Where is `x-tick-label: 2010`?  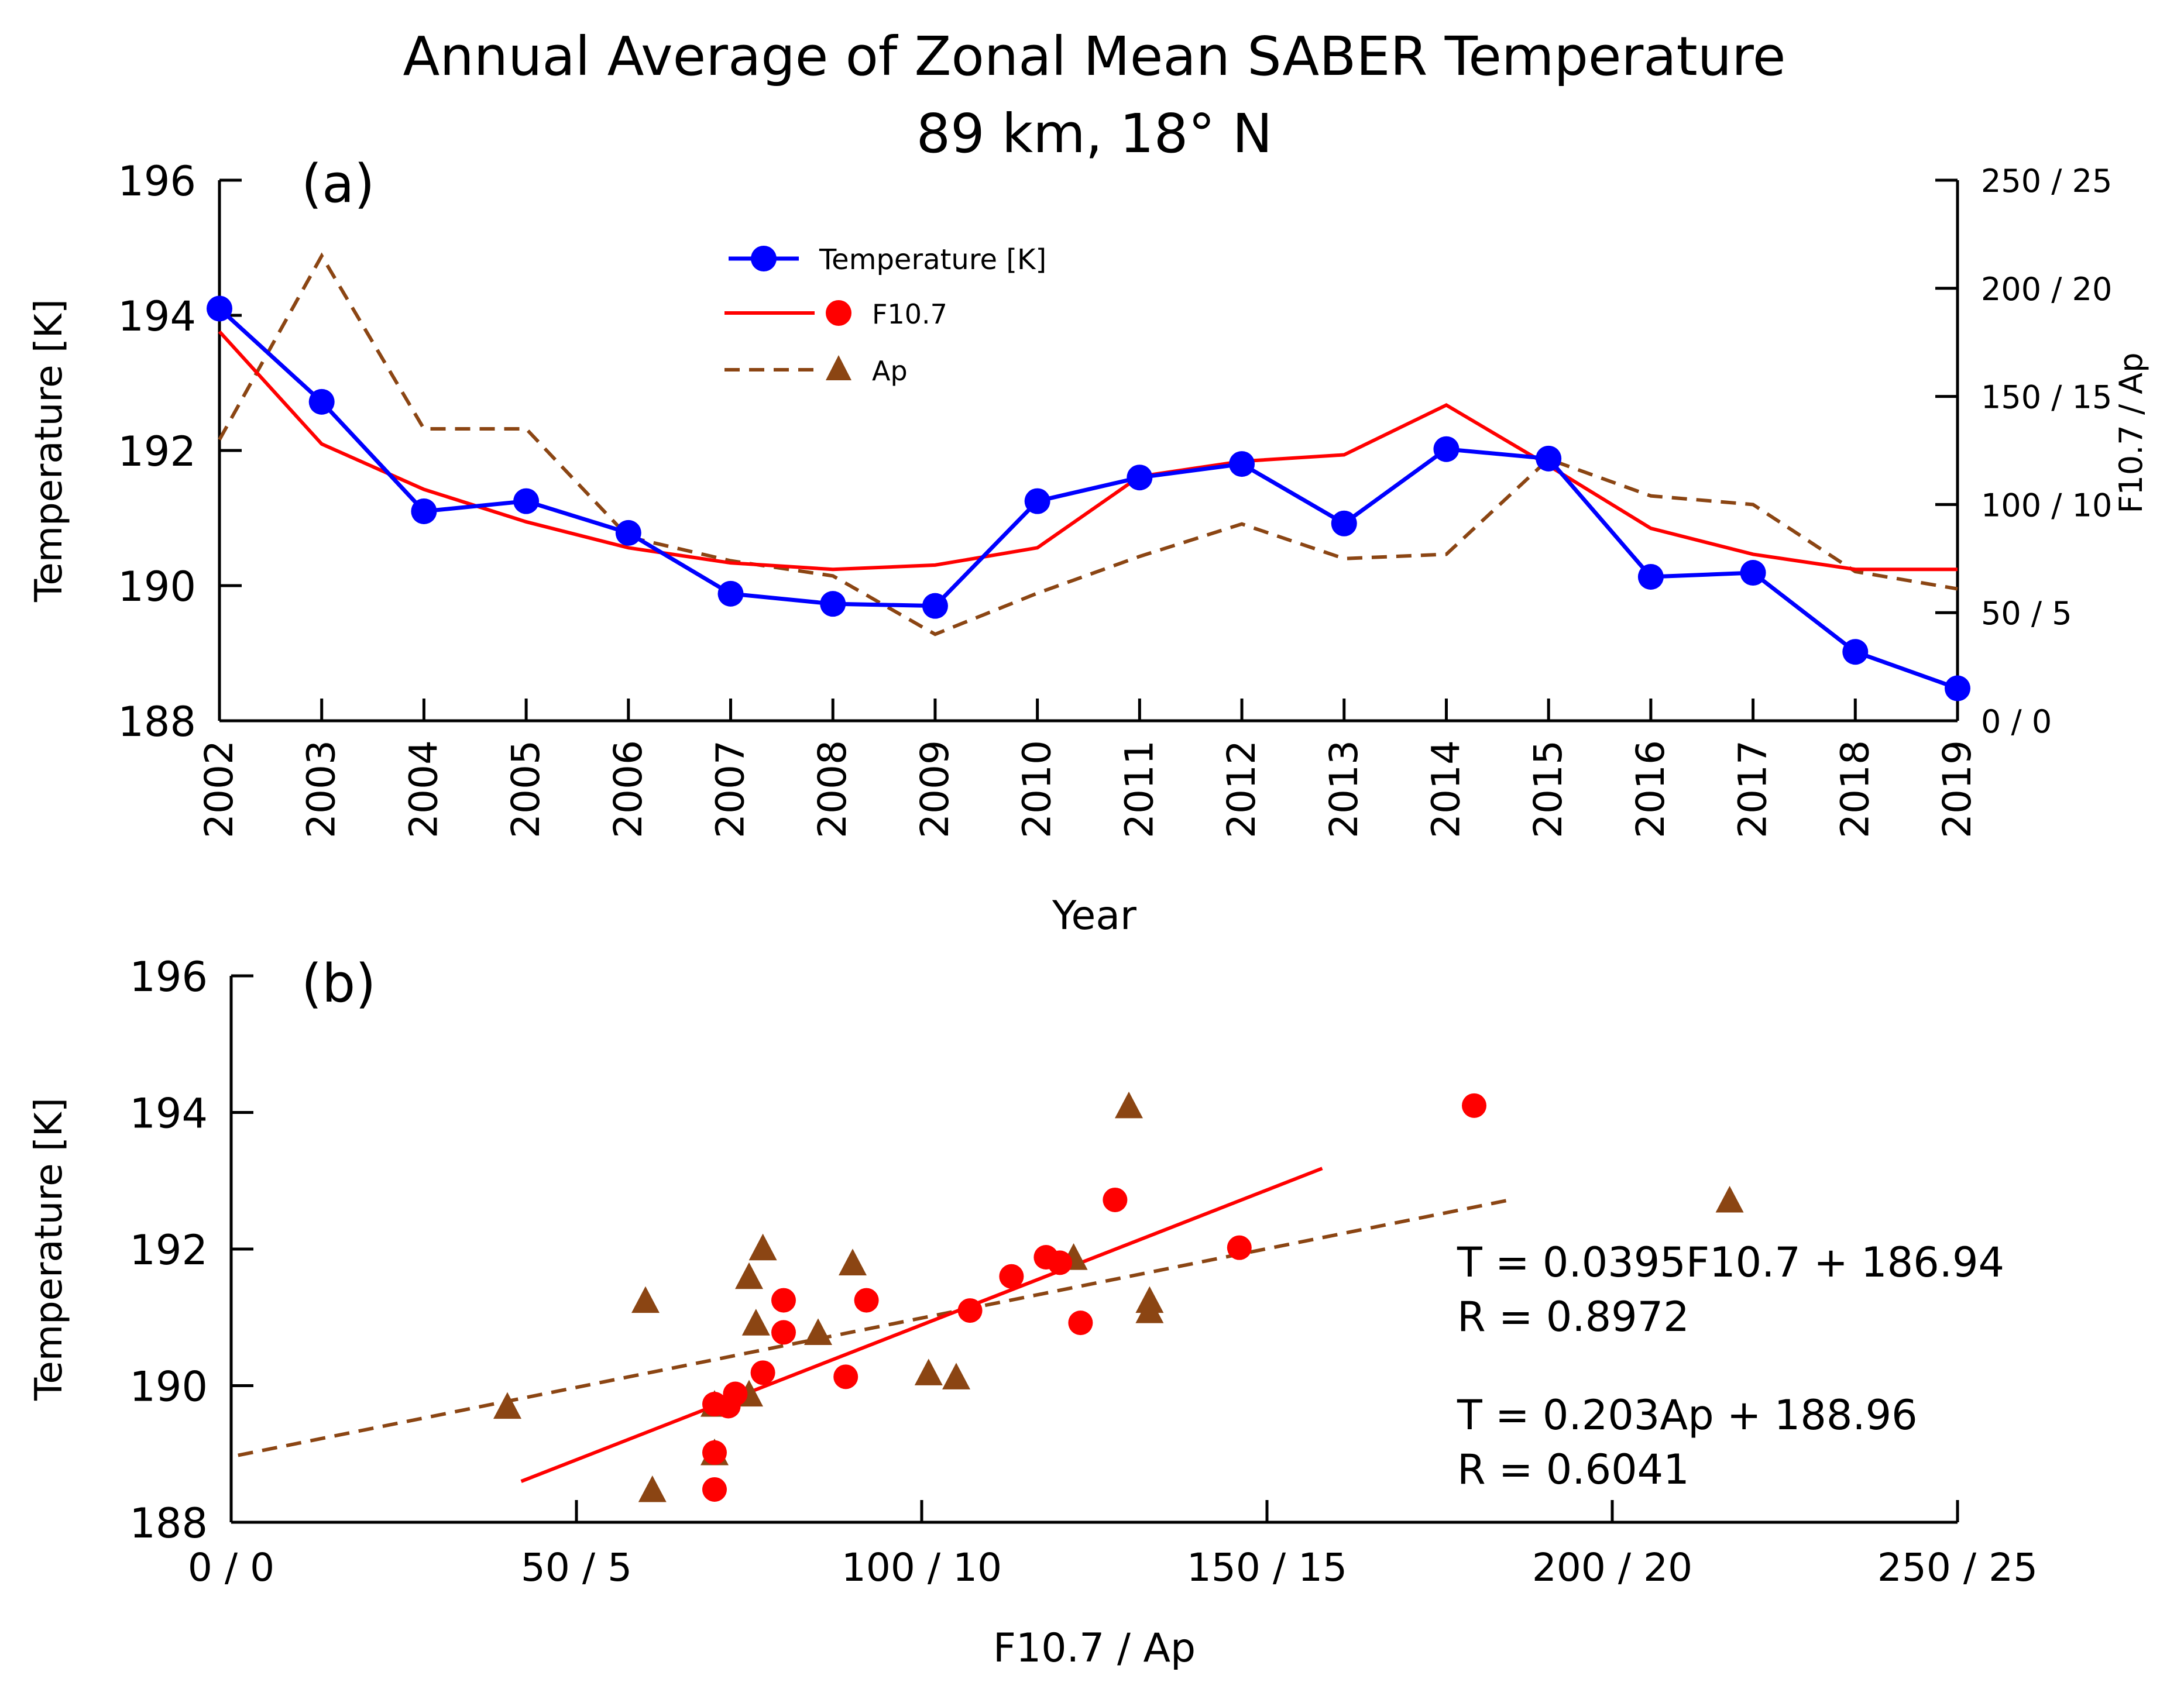 x-tick-label: 2010 is located at coordinates (1037, 789).